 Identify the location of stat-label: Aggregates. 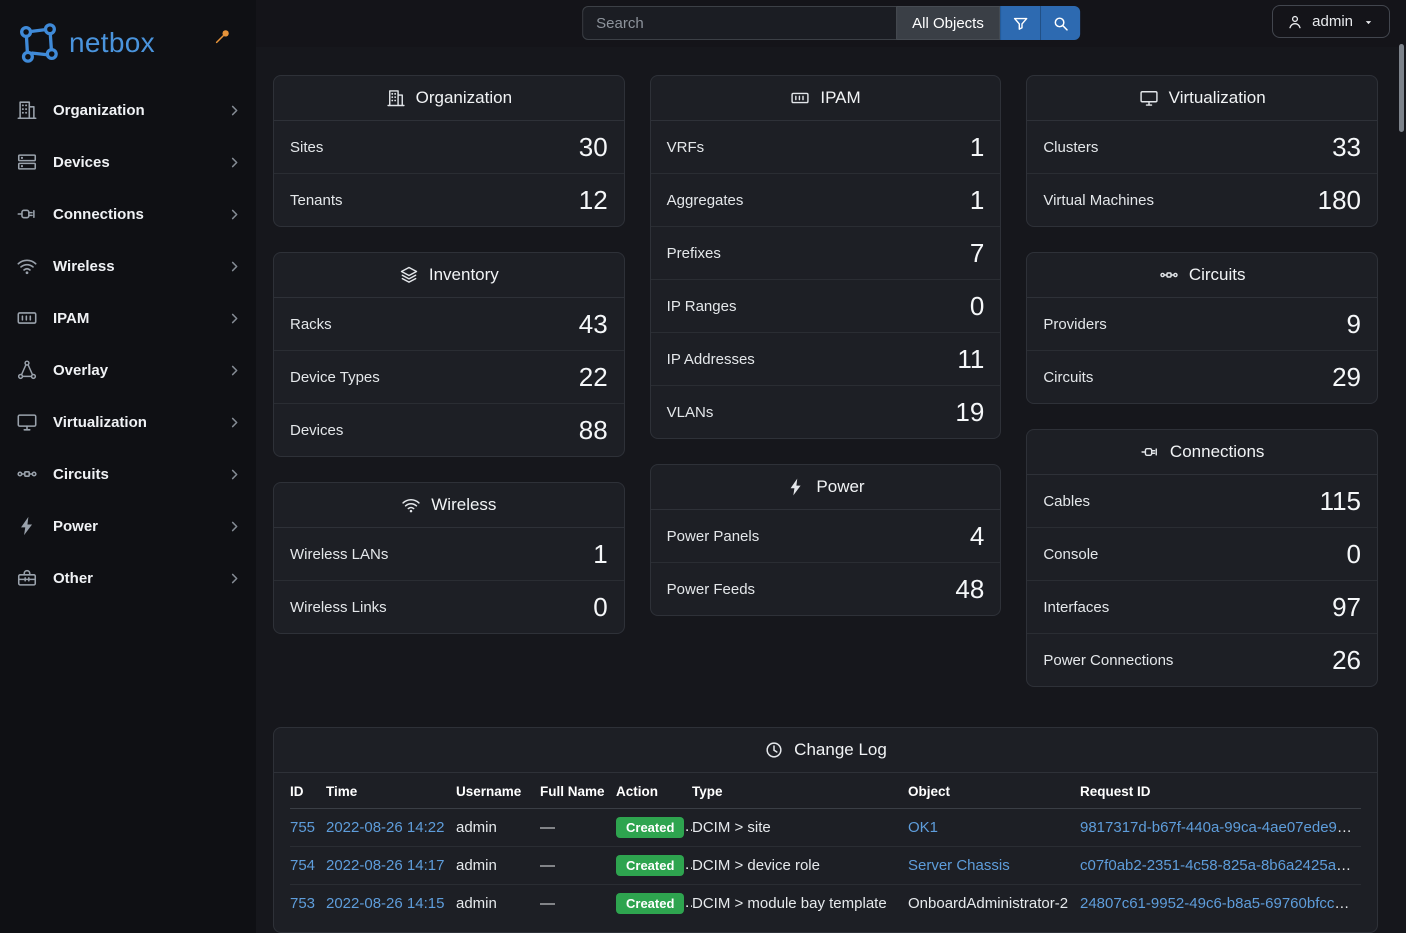
(705, 200).